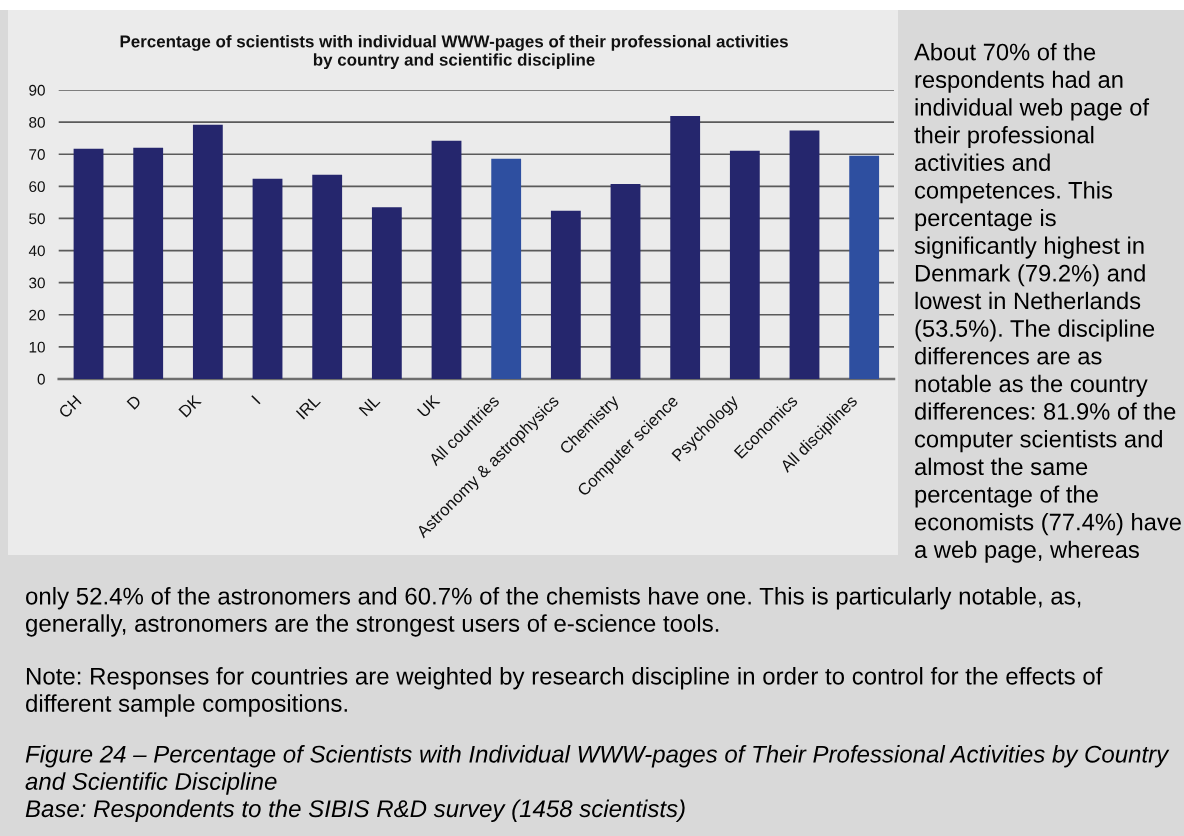 The image size is (1184, 836). What do you see at coordinates (37, 347) in the screenshot?
I see `y-tick-label: 10` at bounding box center [37, 347].